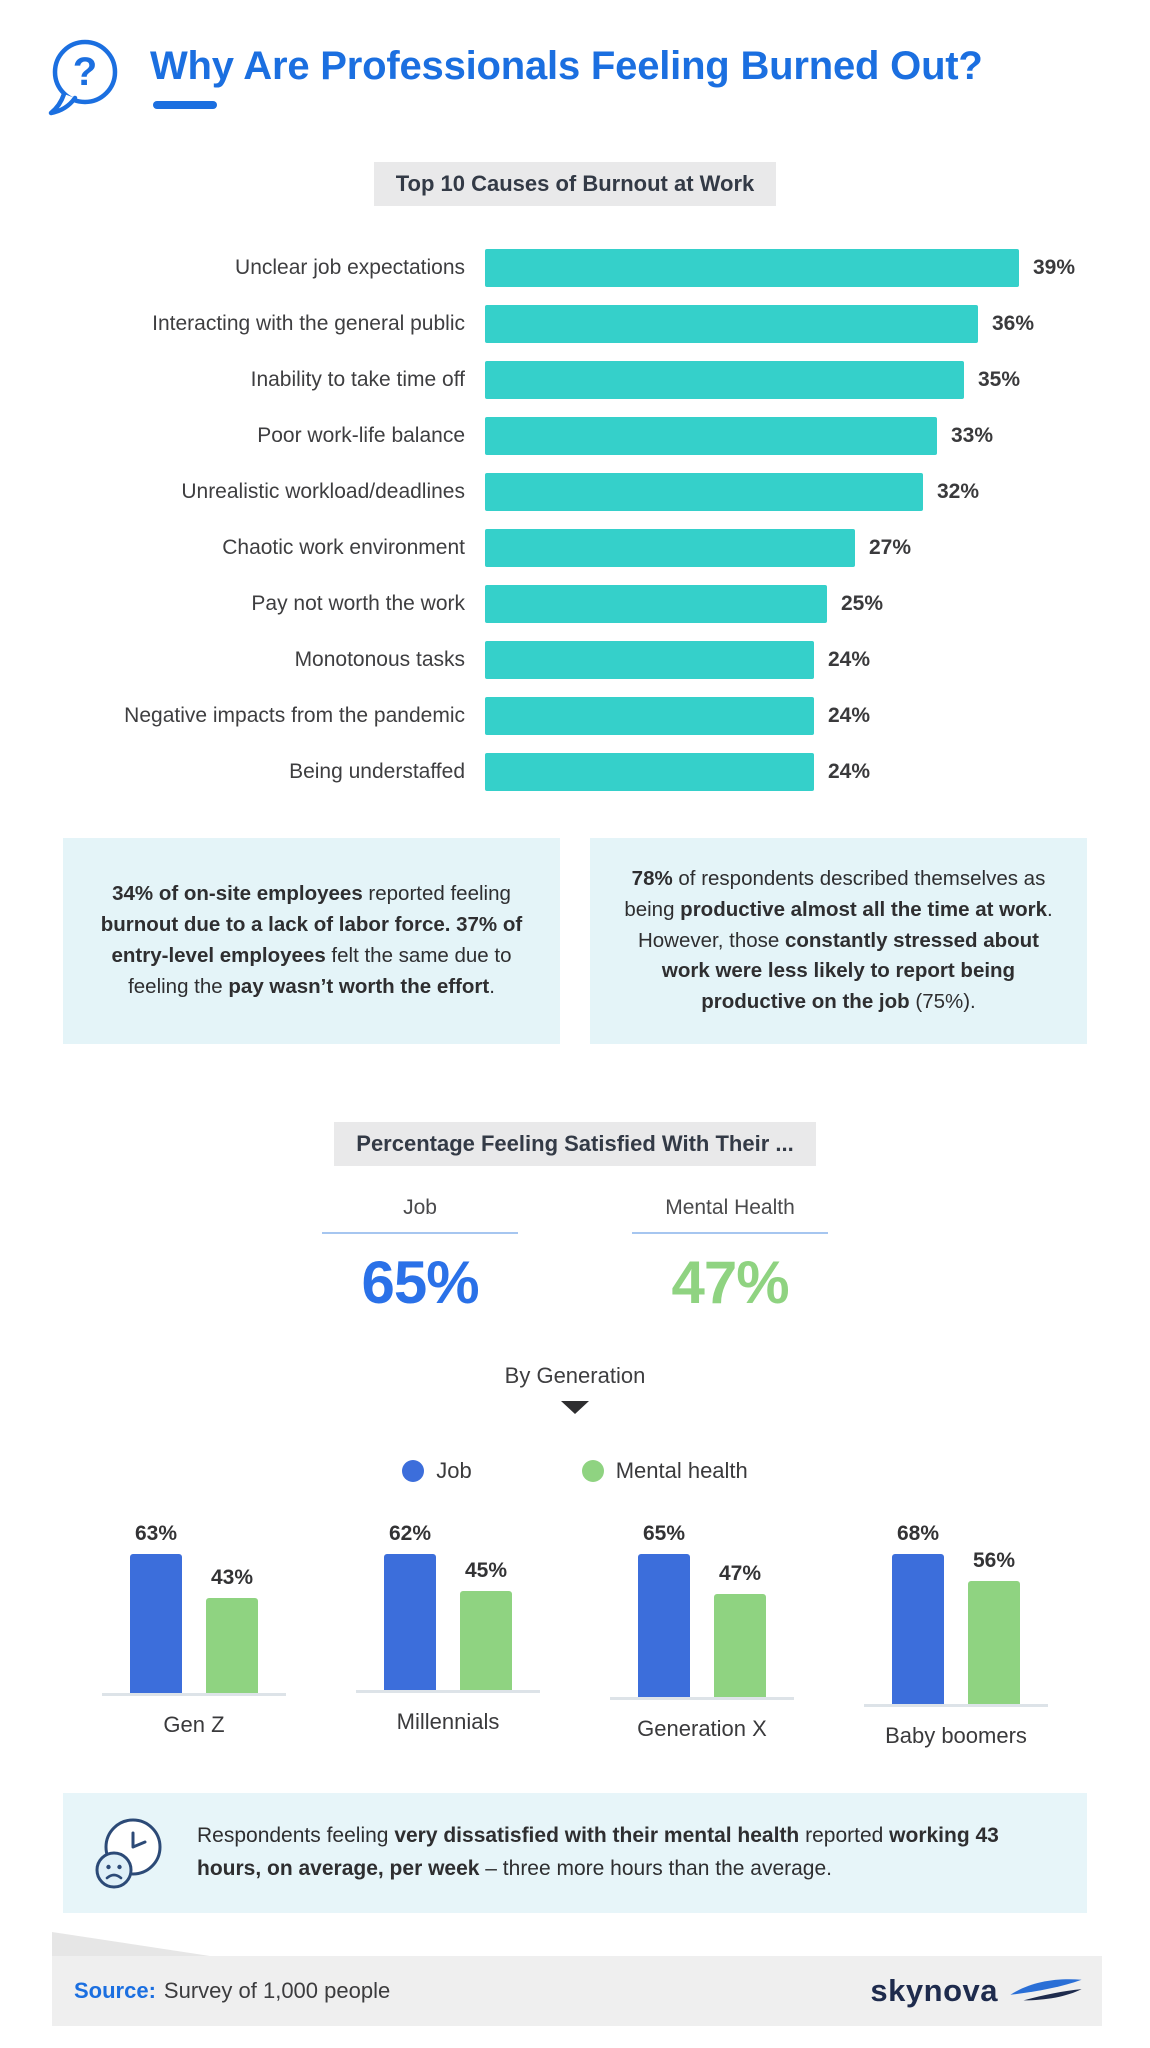  Describe the element at coordinates (359, 986) in the screenshot. I see `bold-text: pay wasn’t worth the effort` at that location.